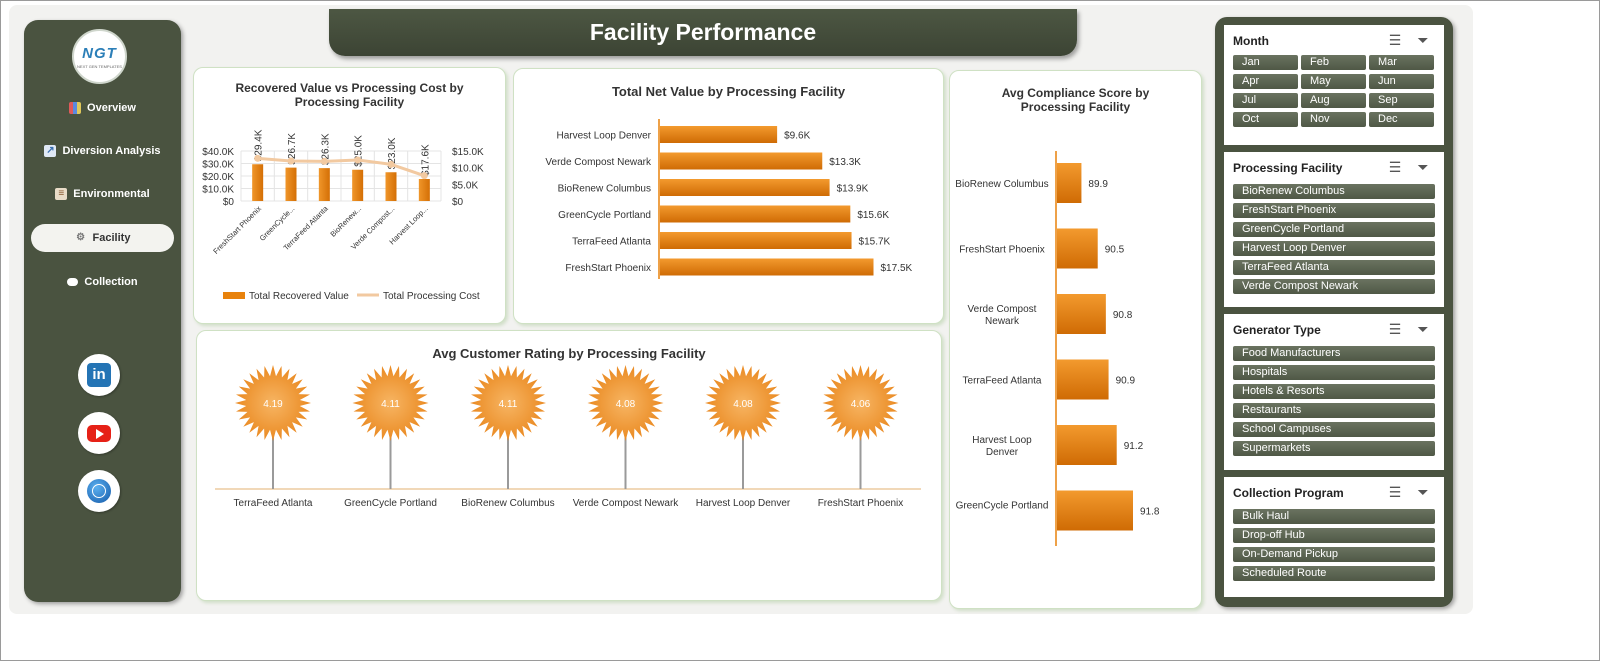 This screenshot has width=1600, height=661. I want to click on page-title-banner: Facility Performance, so click(703, 32).